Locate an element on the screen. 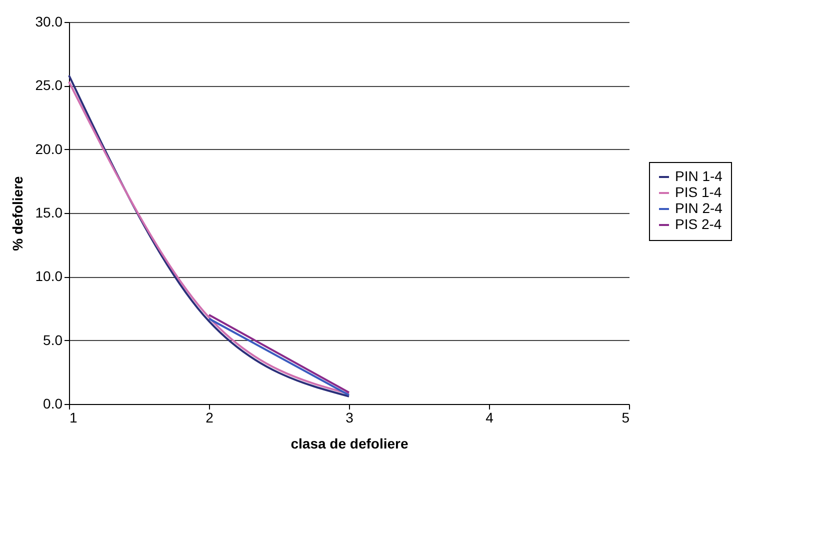 This screenshot has width=814, height=555. y-axis-title: % defoliere is located at coordinates (17, 213).